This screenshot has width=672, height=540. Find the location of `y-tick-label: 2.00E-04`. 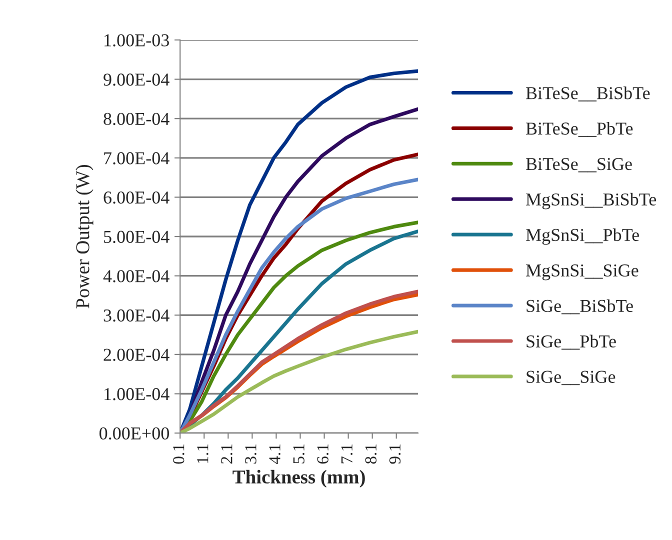

y-tick-label: 2.00E-04 is located at coordinates (137, 354).